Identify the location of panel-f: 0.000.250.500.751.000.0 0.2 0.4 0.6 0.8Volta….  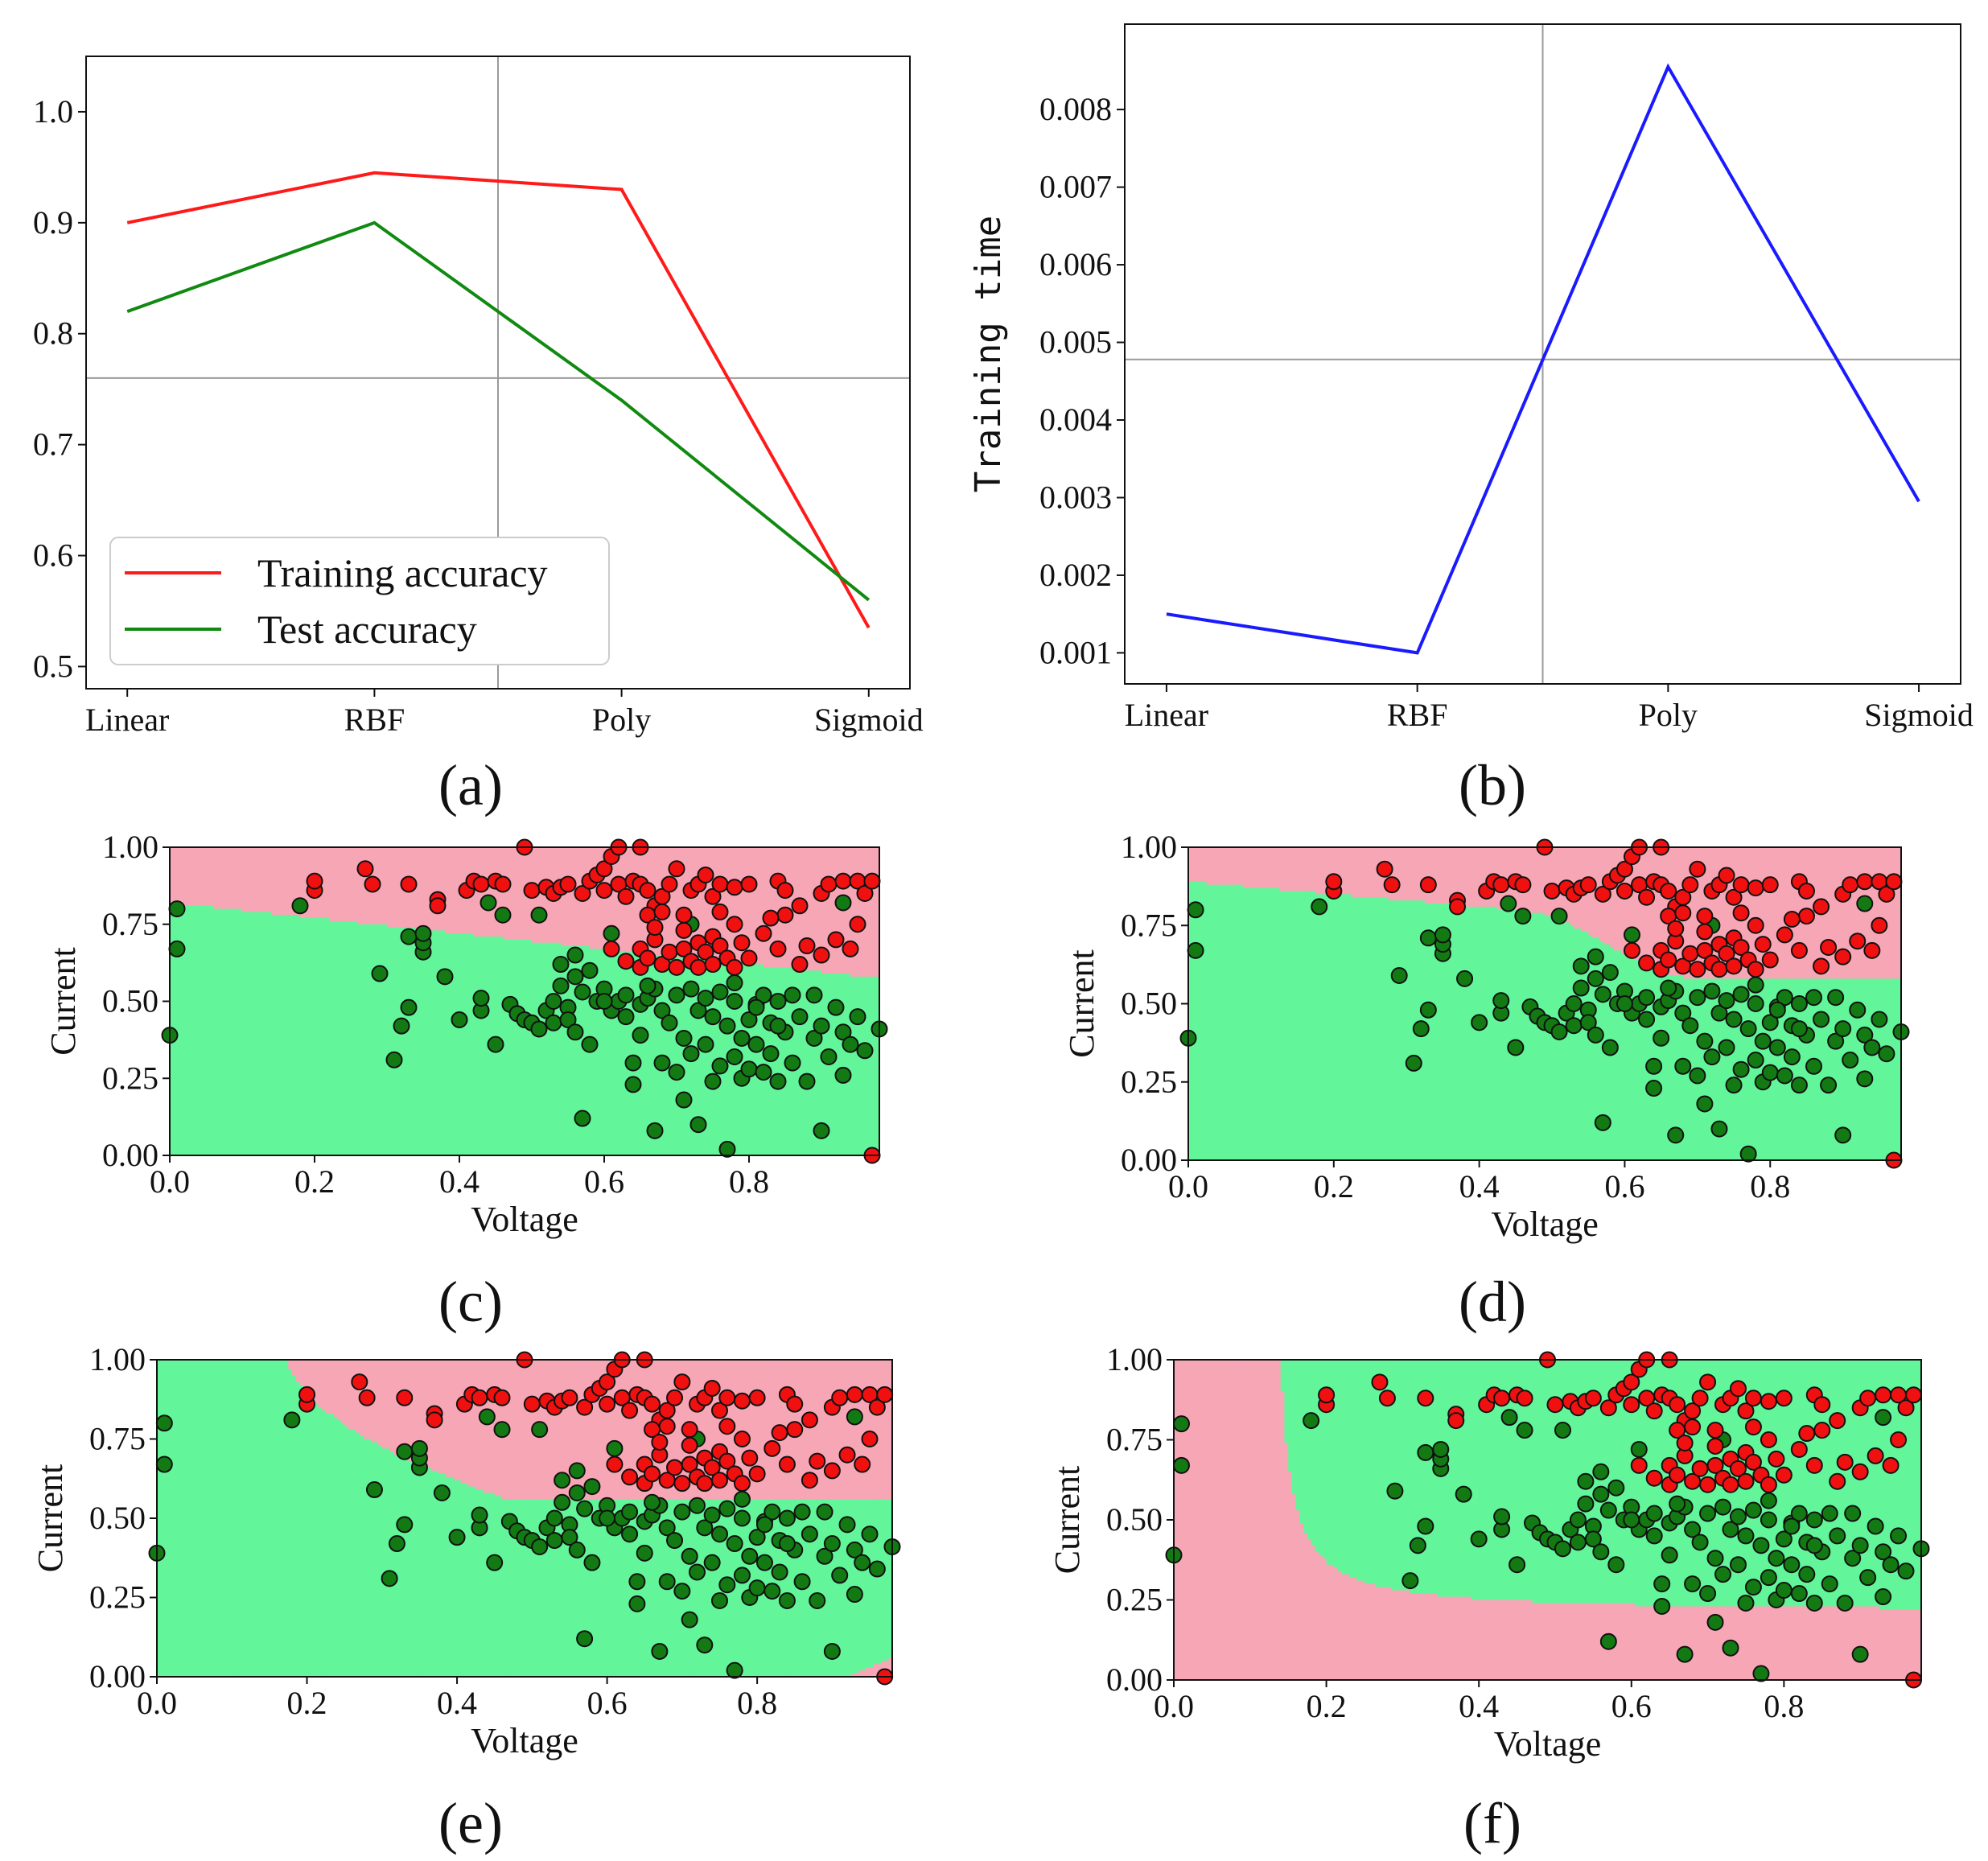
(1489, 1598).